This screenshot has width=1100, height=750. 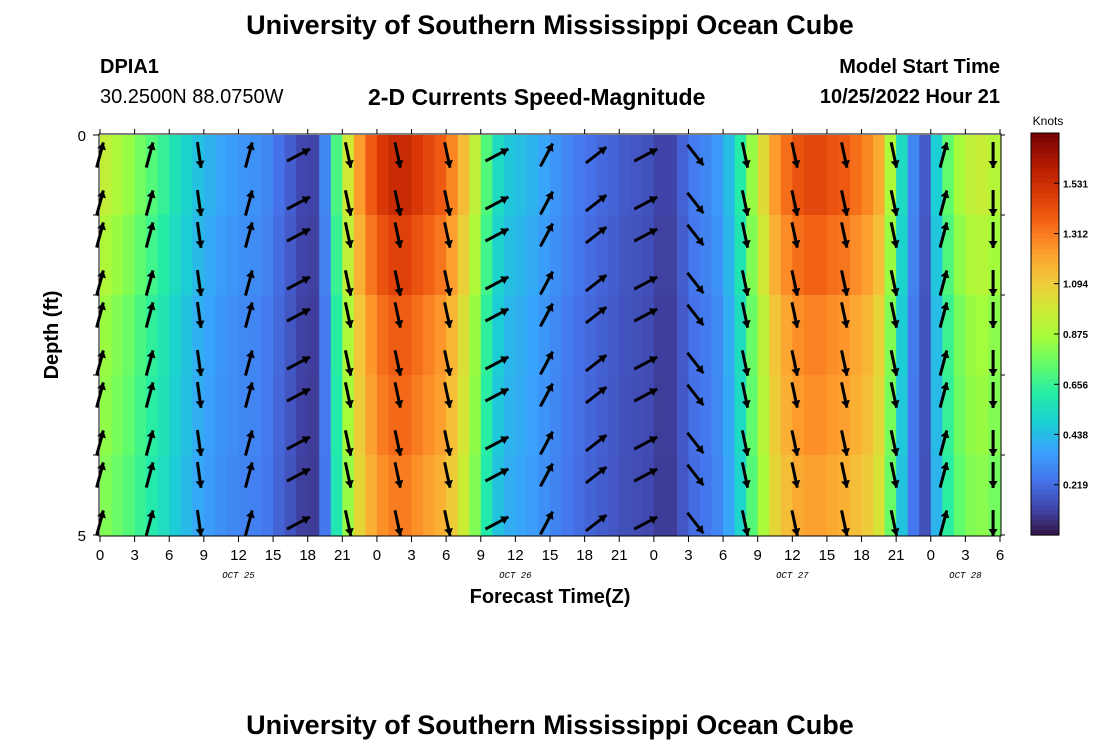 I want to click on x-tick-label: 12, so click(x=515, y=555).